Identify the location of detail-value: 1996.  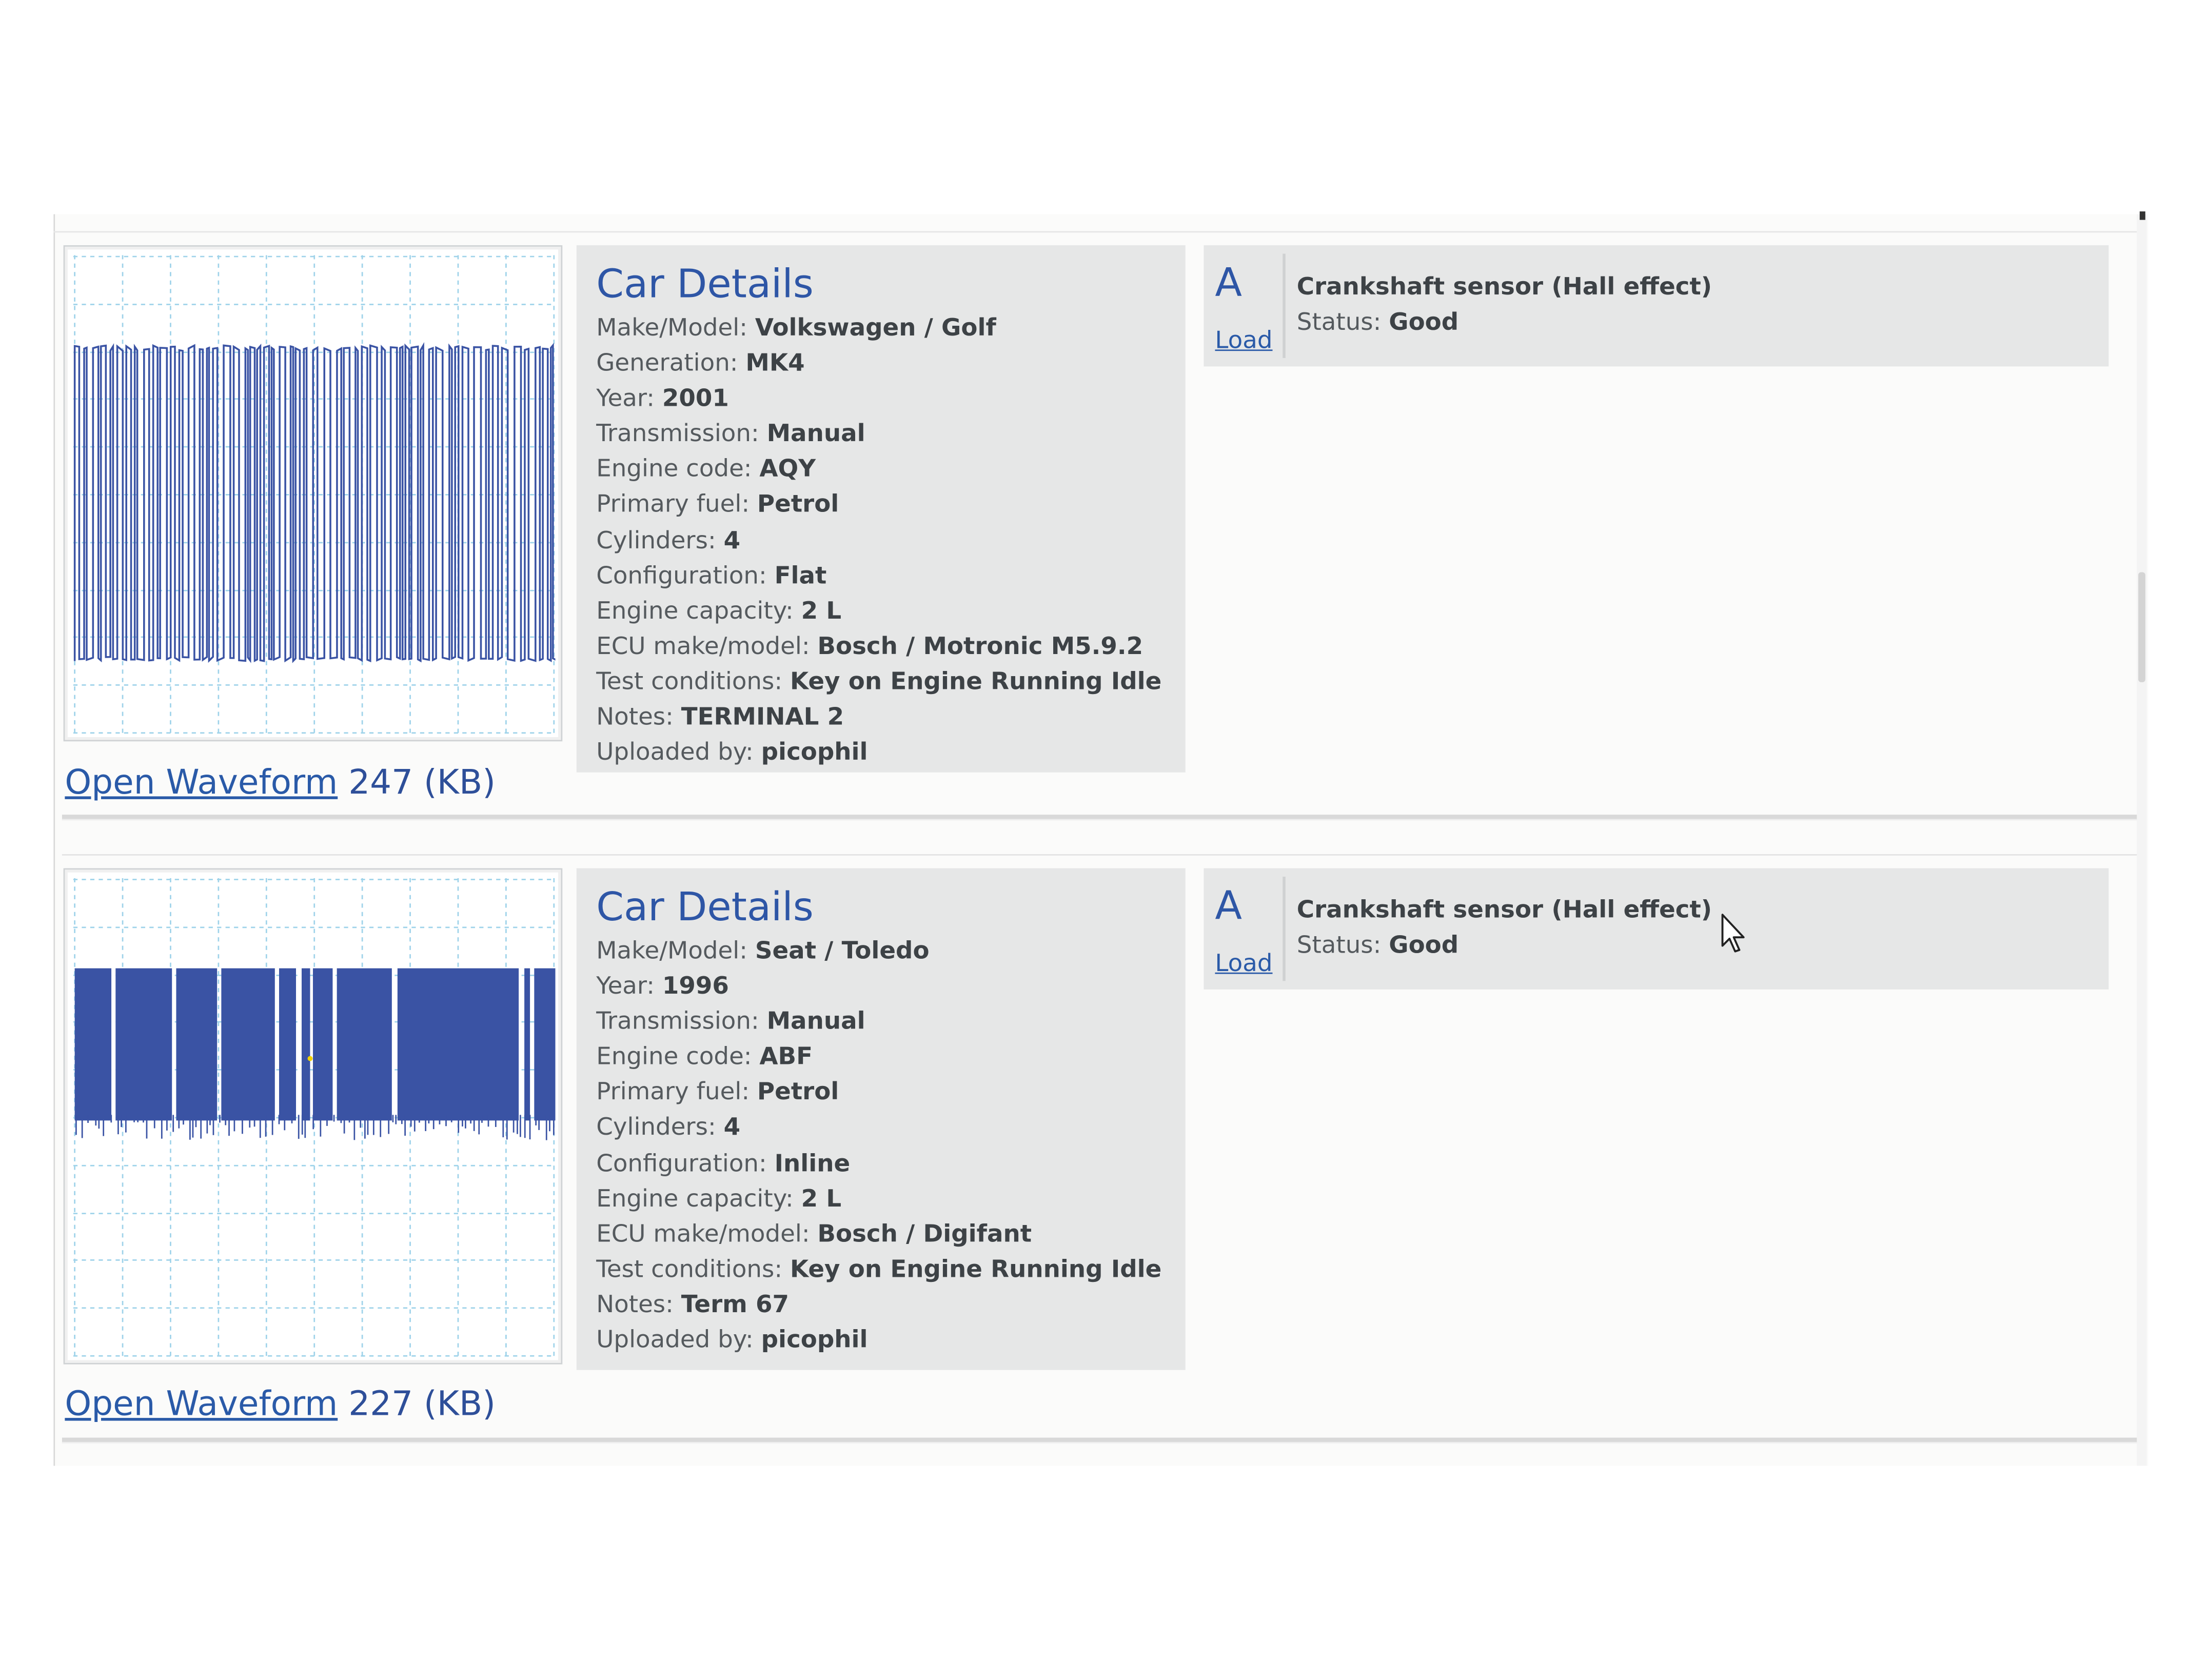
(696, 987).